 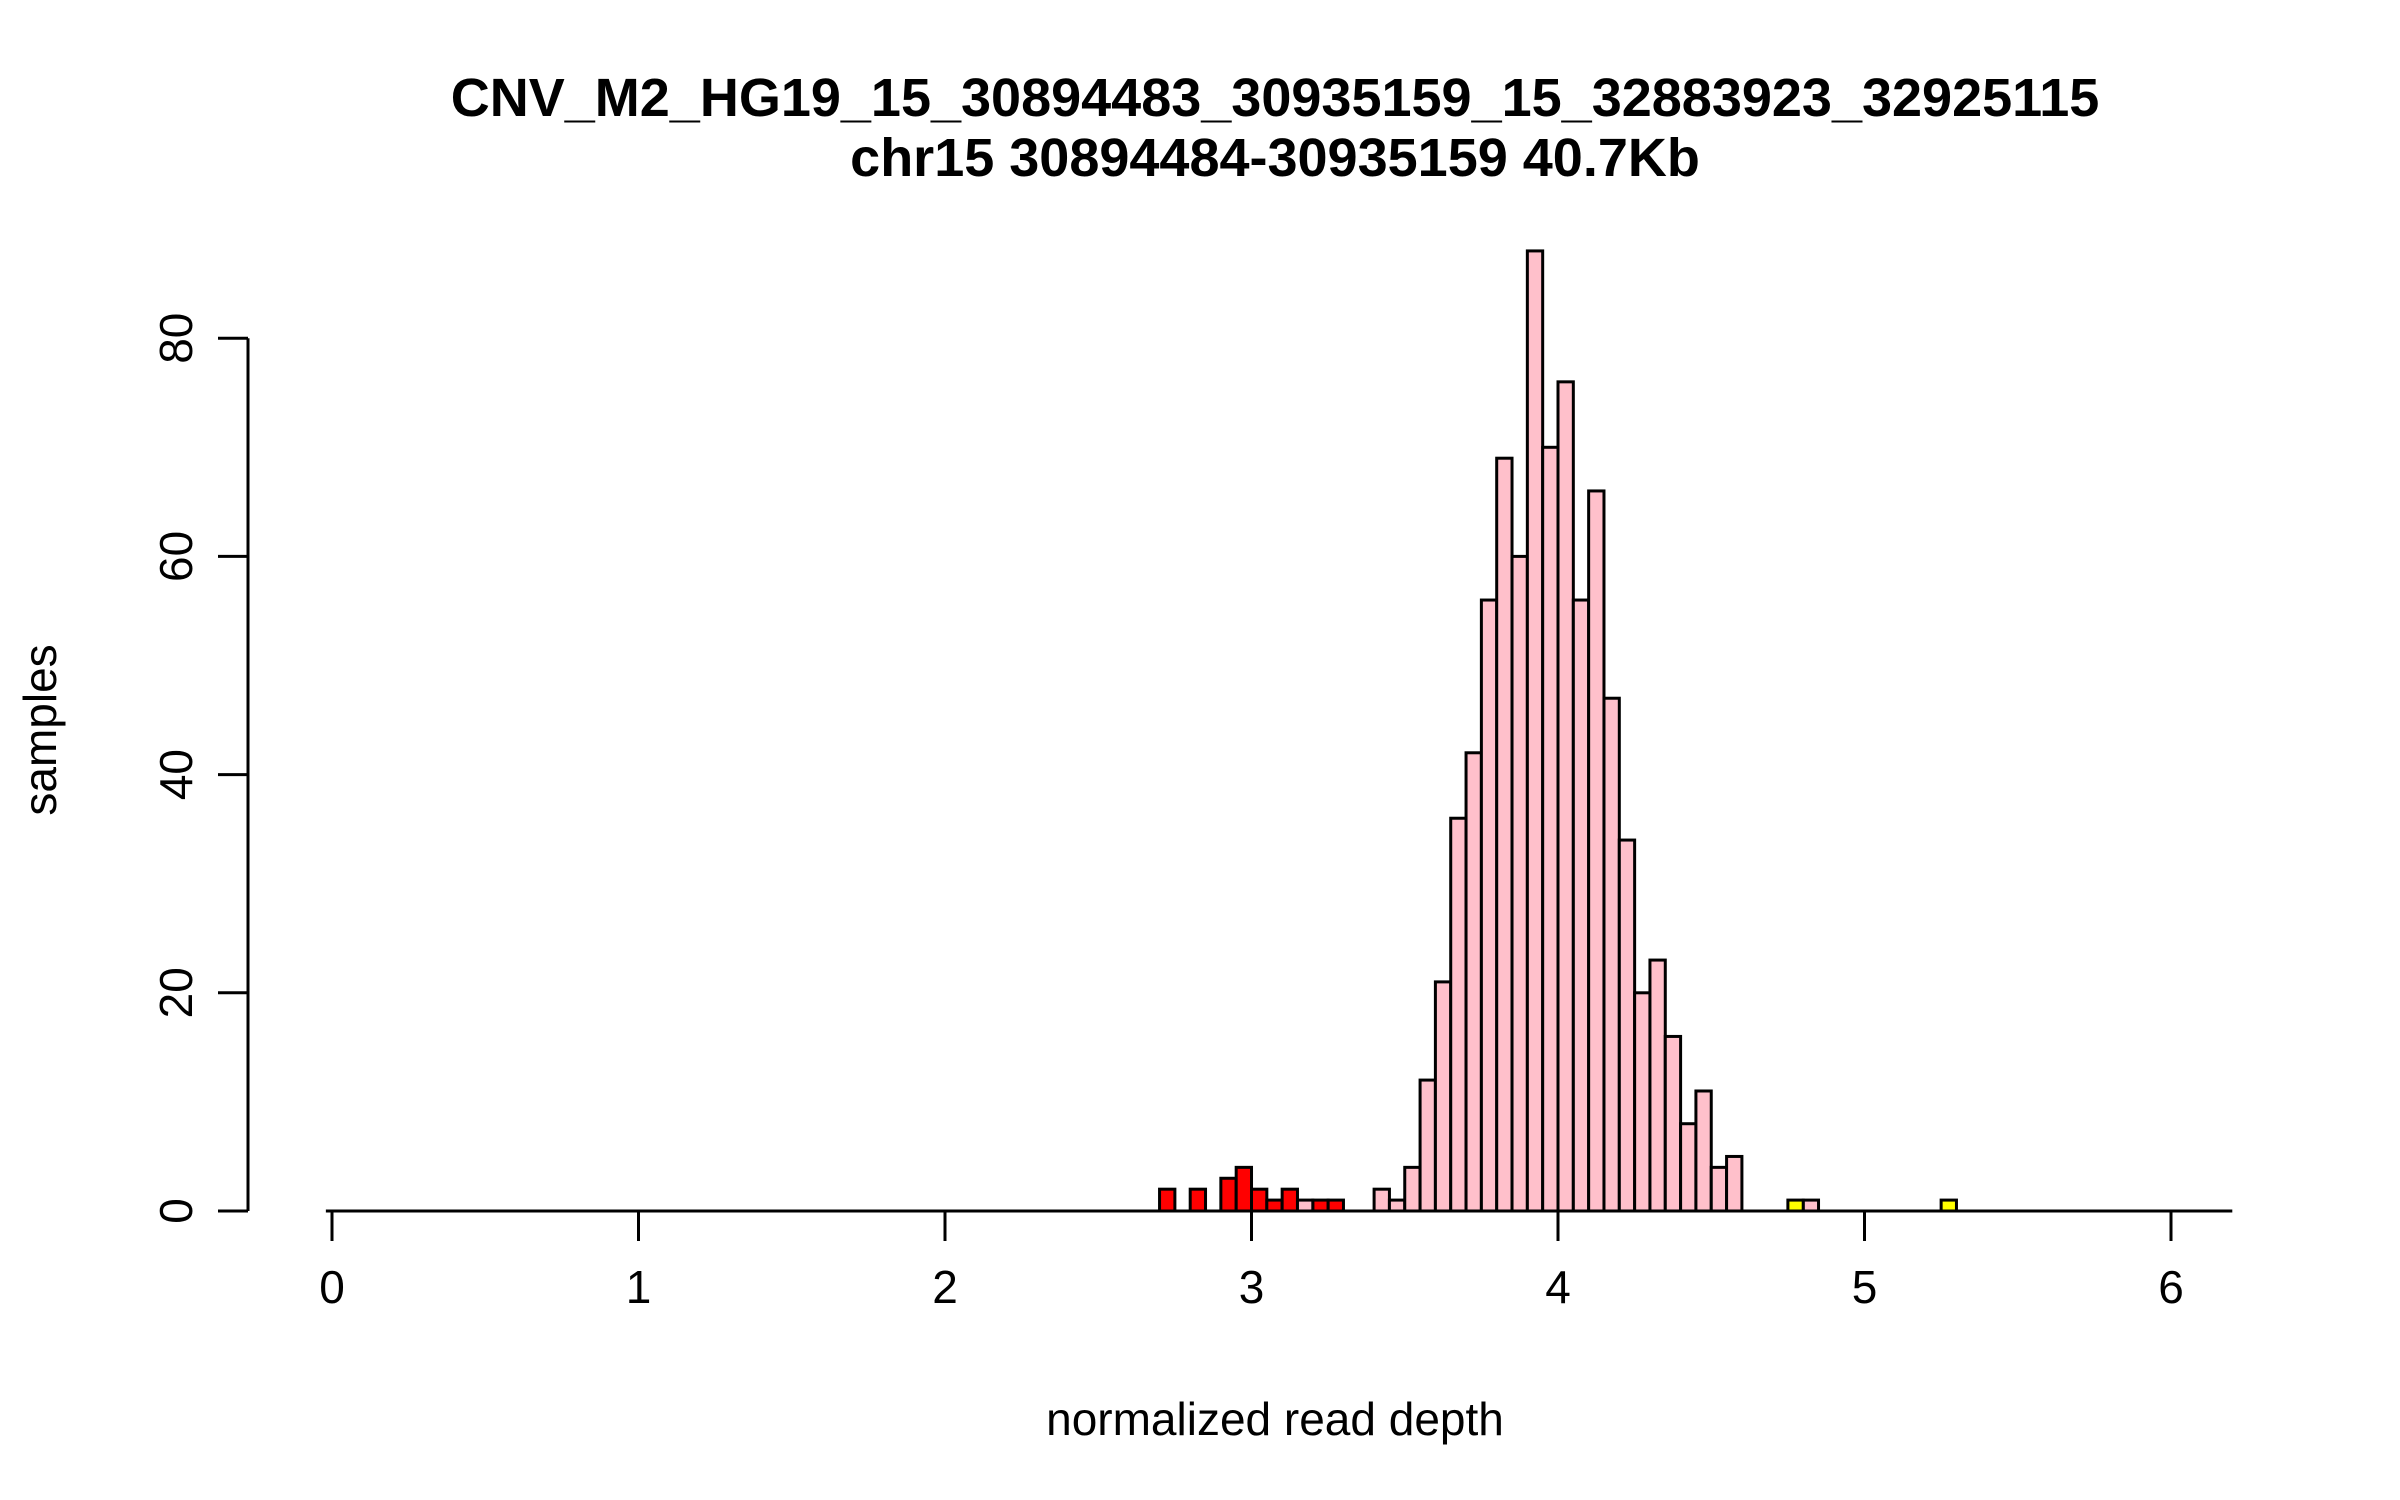 I want to click on x-axis: 0 1 2 3 4 5 6, so click(x=1251, y=1261).